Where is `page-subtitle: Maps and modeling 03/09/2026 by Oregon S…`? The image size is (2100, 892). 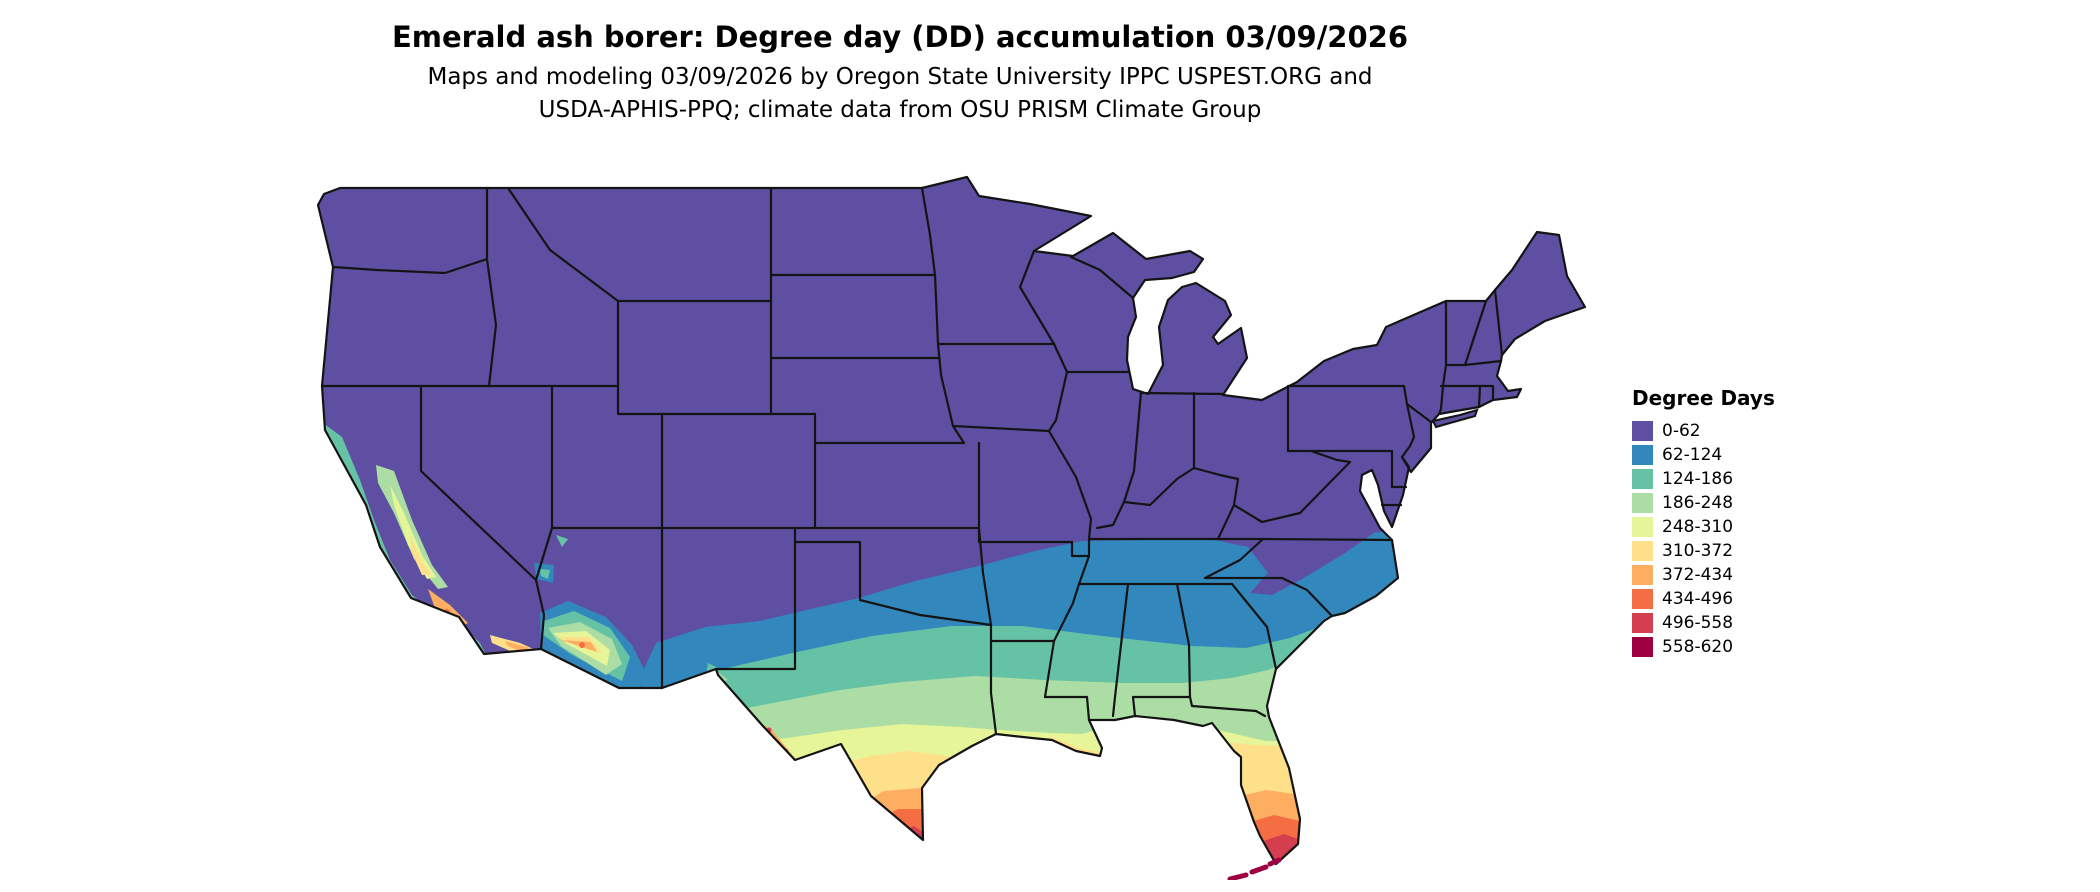
page-subtitle: Maps and modeling 03/09/2026 by Oregon S… is located at coordinates (900, 94).